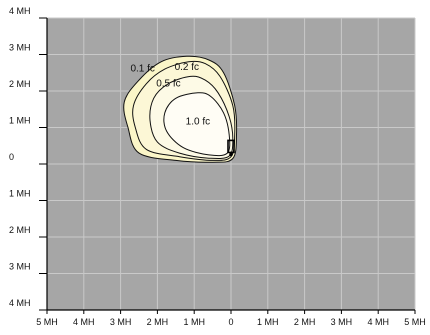  I want to click on contour-labels: 0.1 fc 0.2 fc 0.5 fc 1.0 fc, so click(170, 95).